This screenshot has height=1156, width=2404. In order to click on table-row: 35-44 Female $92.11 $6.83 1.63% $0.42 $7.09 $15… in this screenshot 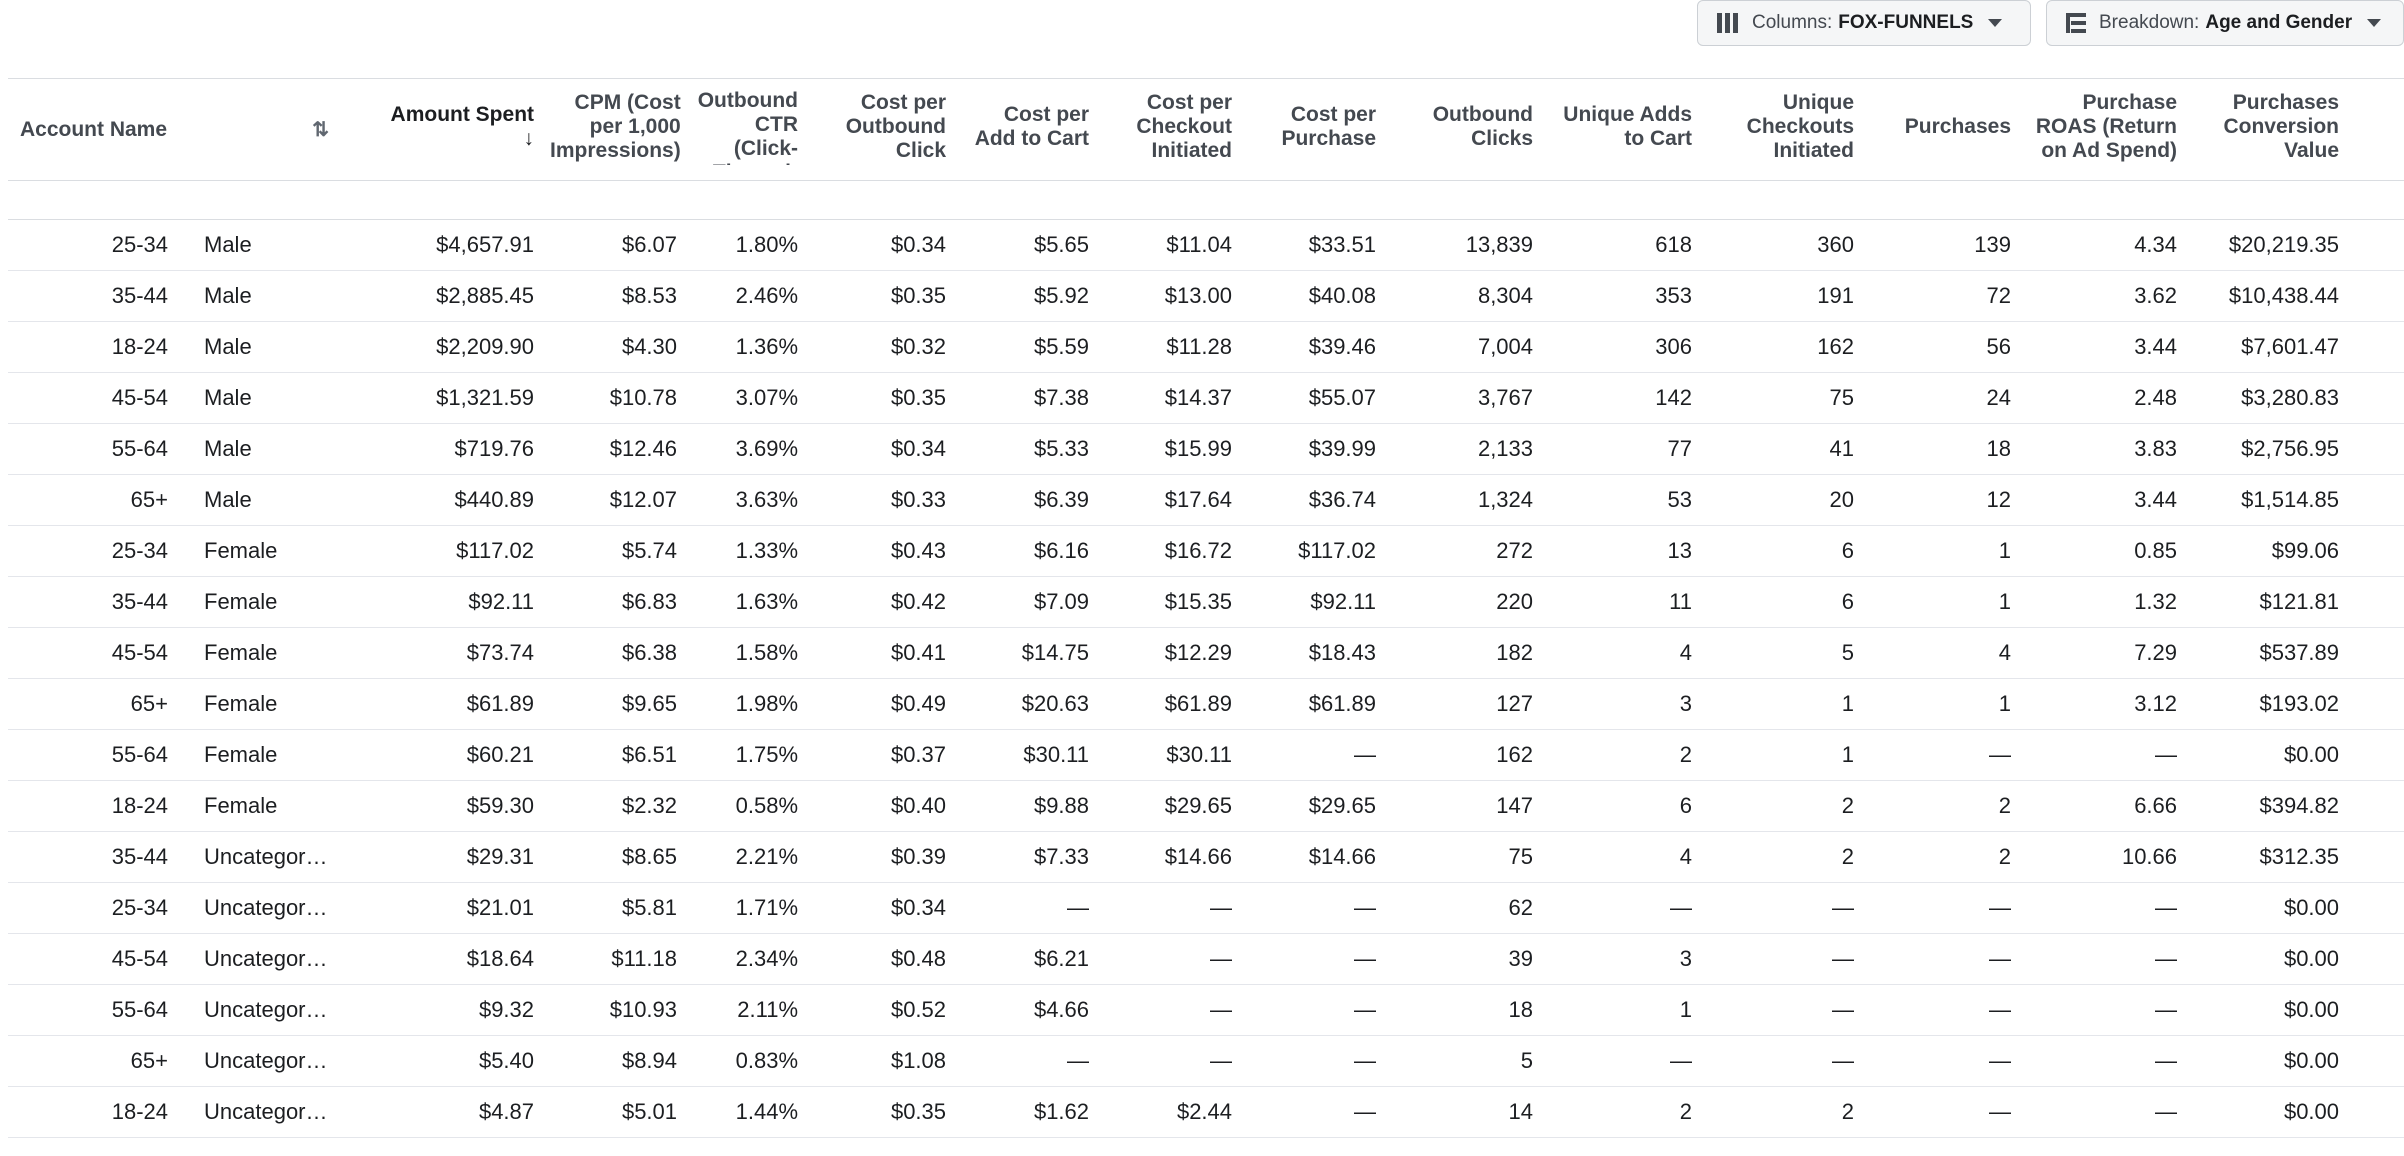, I will do `click(1206, 602)`.